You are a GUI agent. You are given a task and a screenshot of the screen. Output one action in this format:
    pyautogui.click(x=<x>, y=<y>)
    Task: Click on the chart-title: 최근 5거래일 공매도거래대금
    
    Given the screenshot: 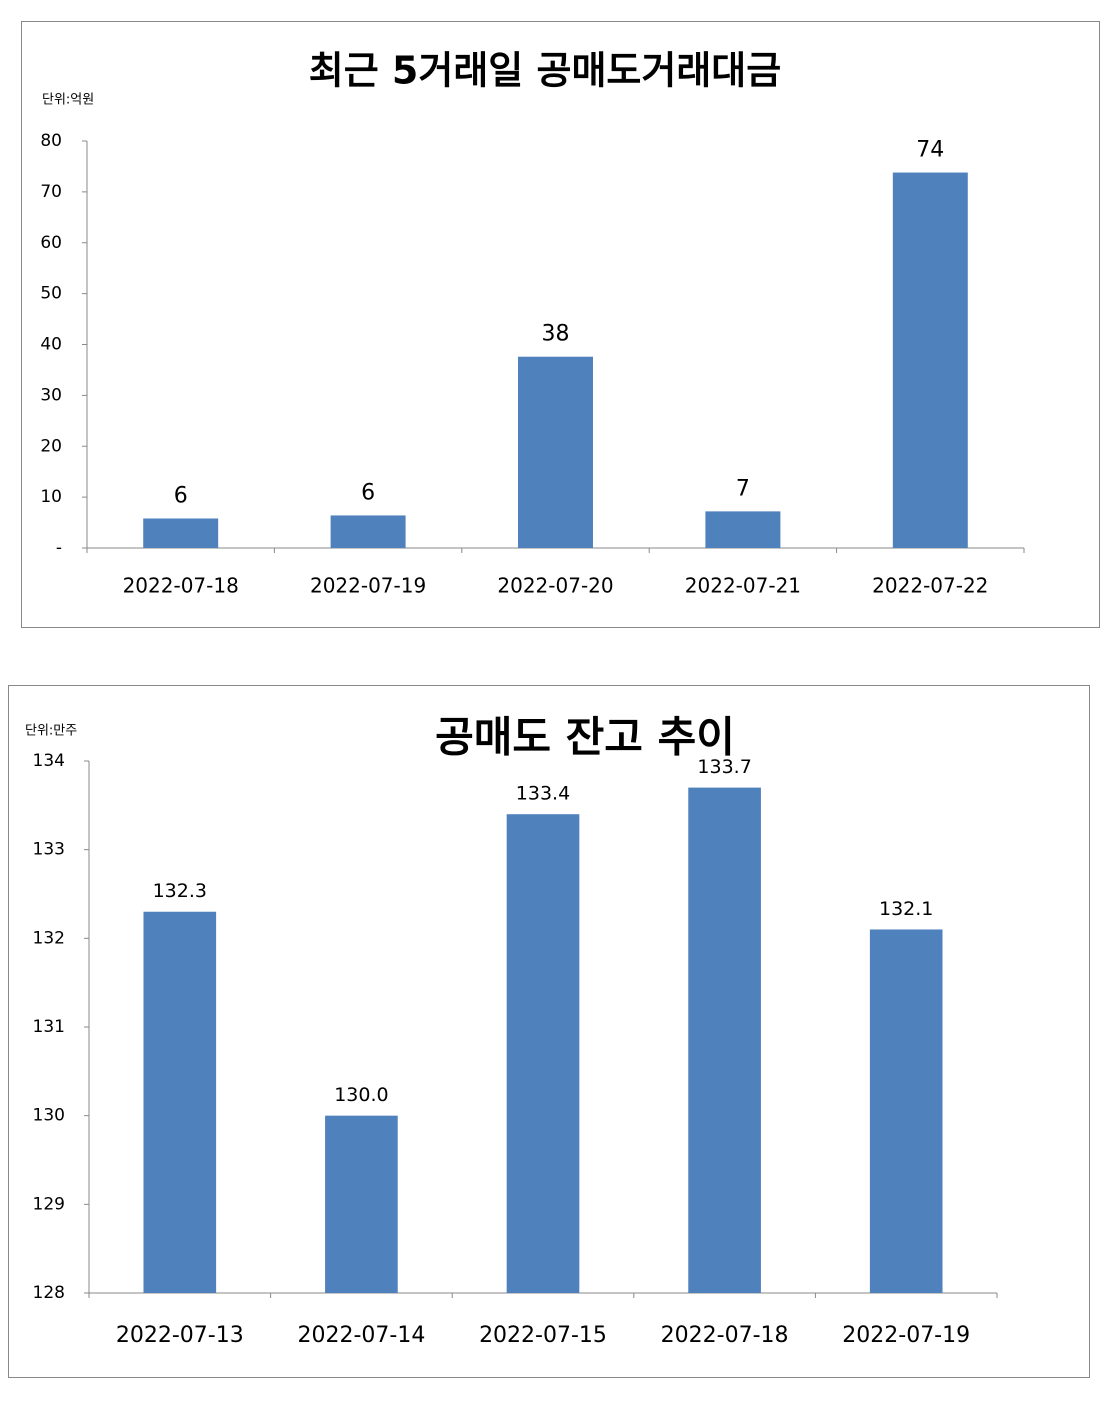 What is the action you would take?
    pyautogui.click(x=545, y=71)
    